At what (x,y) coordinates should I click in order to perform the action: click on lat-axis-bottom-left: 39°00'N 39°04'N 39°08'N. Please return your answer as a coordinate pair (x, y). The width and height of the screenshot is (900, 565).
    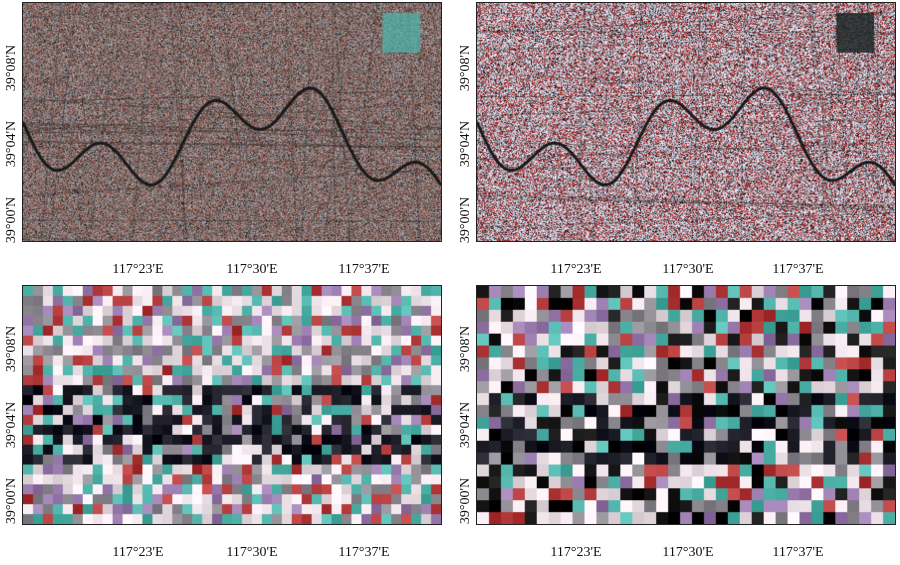
    Looking at the image, I should click on (12, 425).